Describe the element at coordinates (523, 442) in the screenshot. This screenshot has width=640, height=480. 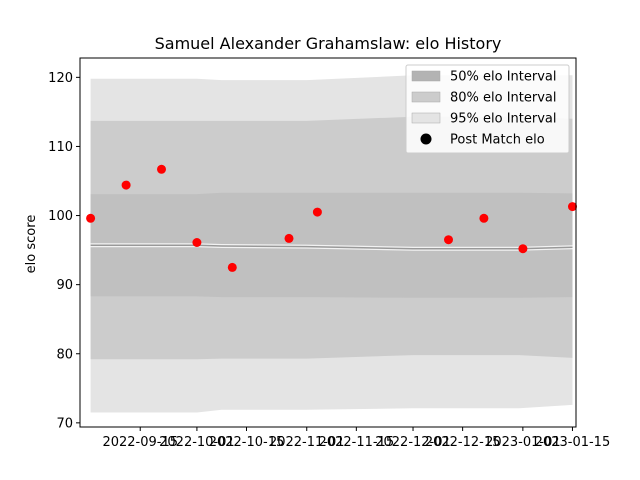
I see `x-tick-label: 2023-01-01` at that location.